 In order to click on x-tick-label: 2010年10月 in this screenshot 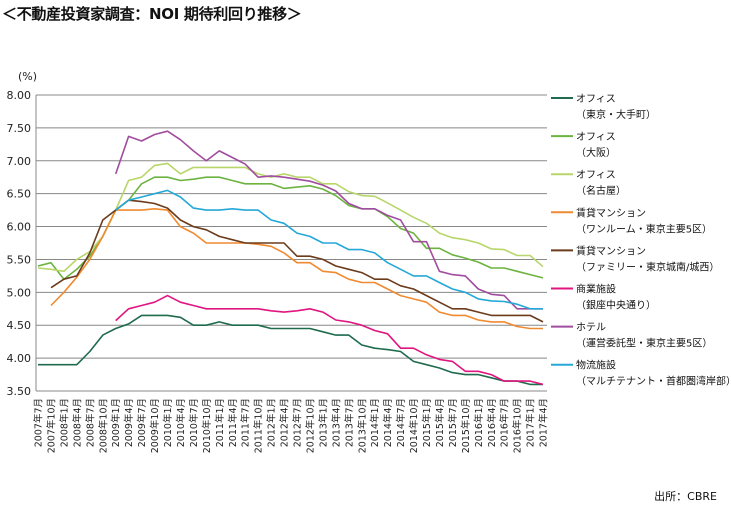, I will do `click(207, 425)`.